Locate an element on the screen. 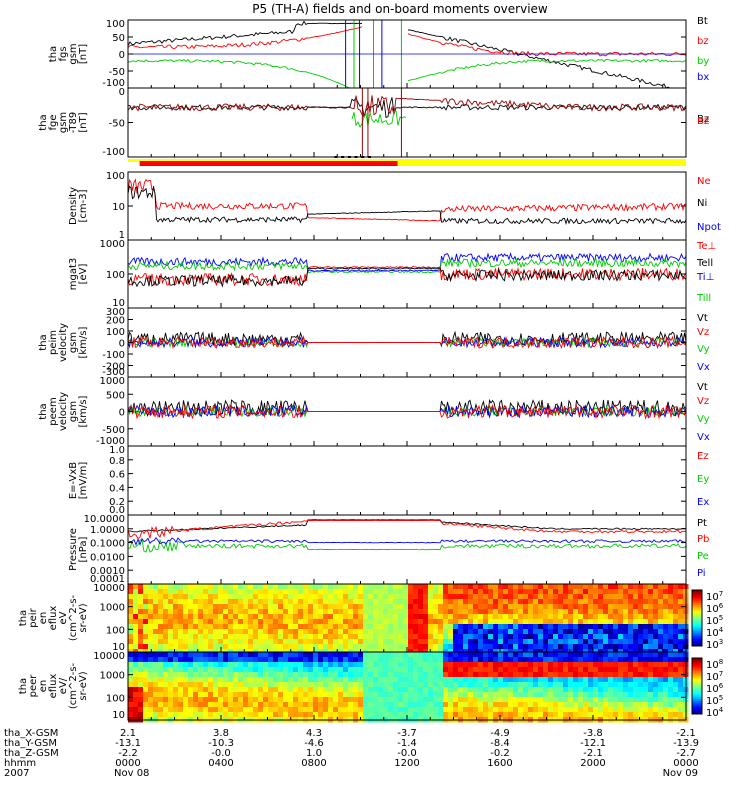 The image size is (750, 800). start-date: Nov 08 is located at coordinates (131, 773).